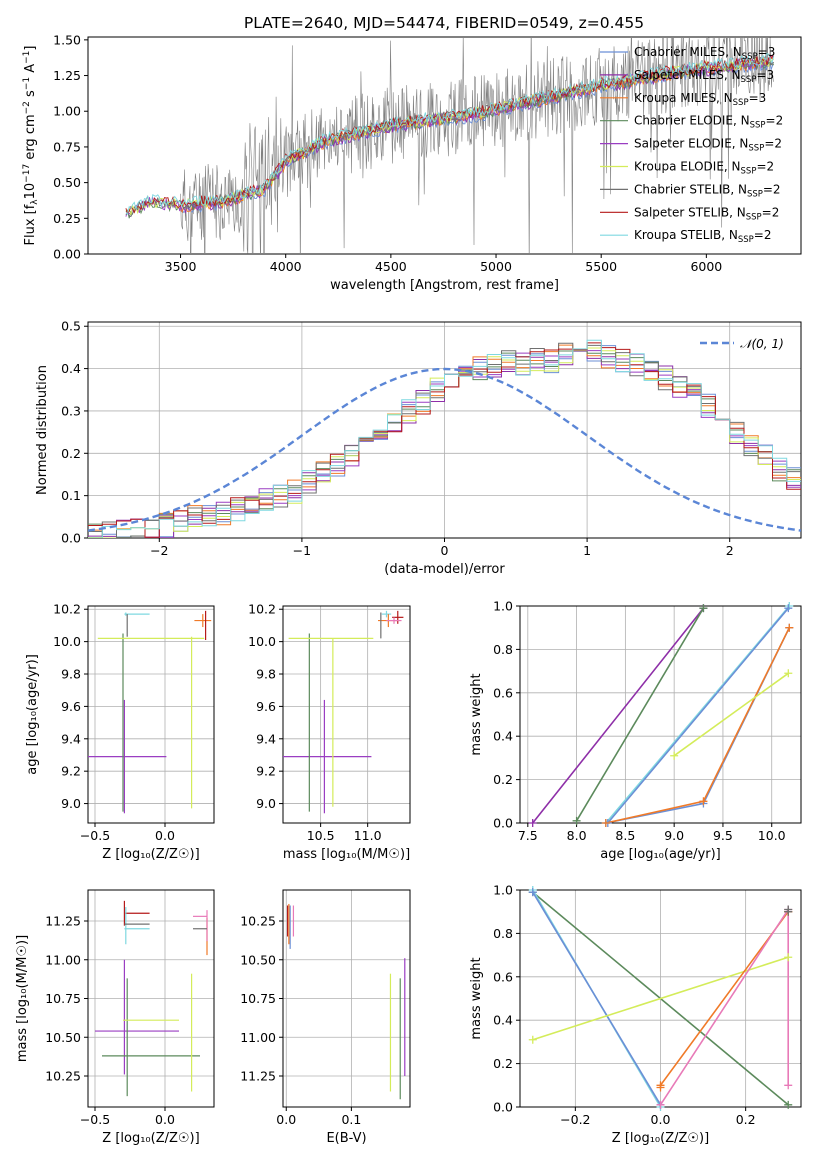 The width and height of the screenshot is (819, 1170). Describe the element at coordinates (30, 95) in the screenshot. I see `y-label-part: s` at that location.